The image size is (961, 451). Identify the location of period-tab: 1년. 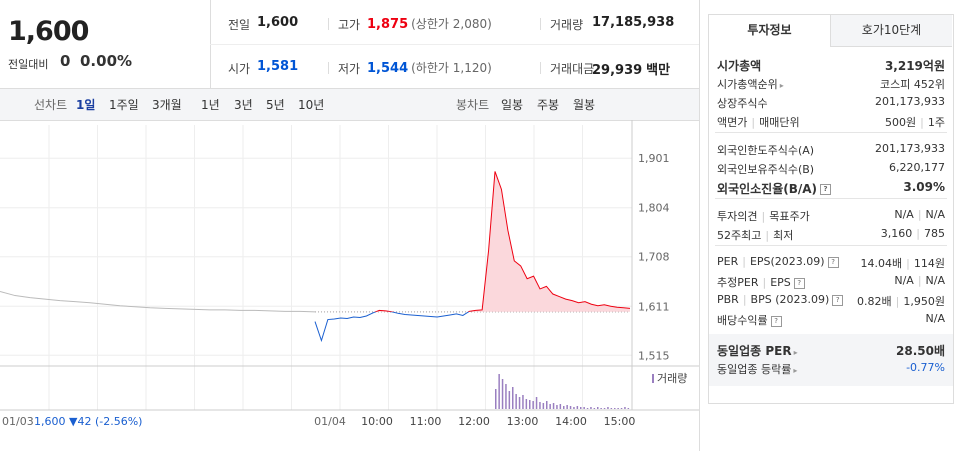
(210, 105).